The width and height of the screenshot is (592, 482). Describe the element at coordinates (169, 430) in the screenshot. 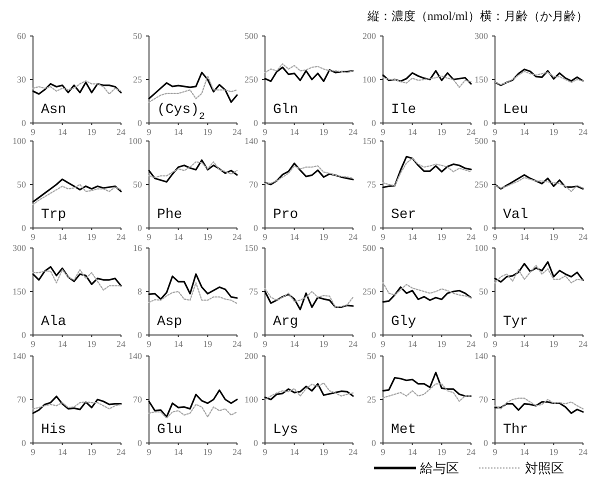

I see `text: Glu` at that location.